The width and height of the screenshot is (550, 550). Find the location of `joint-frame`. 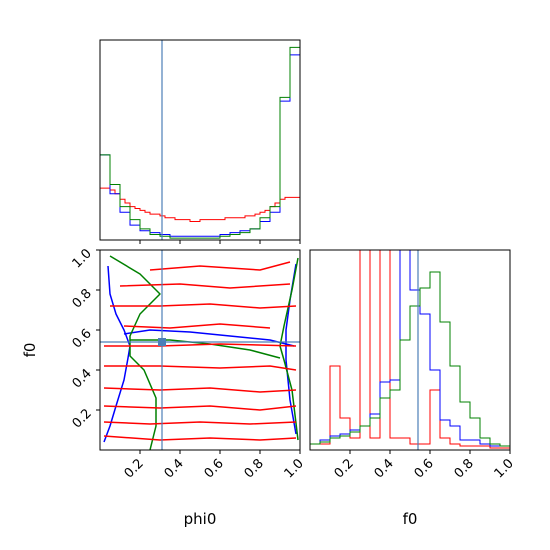

joint-frame is located at coordinates (200, 350).